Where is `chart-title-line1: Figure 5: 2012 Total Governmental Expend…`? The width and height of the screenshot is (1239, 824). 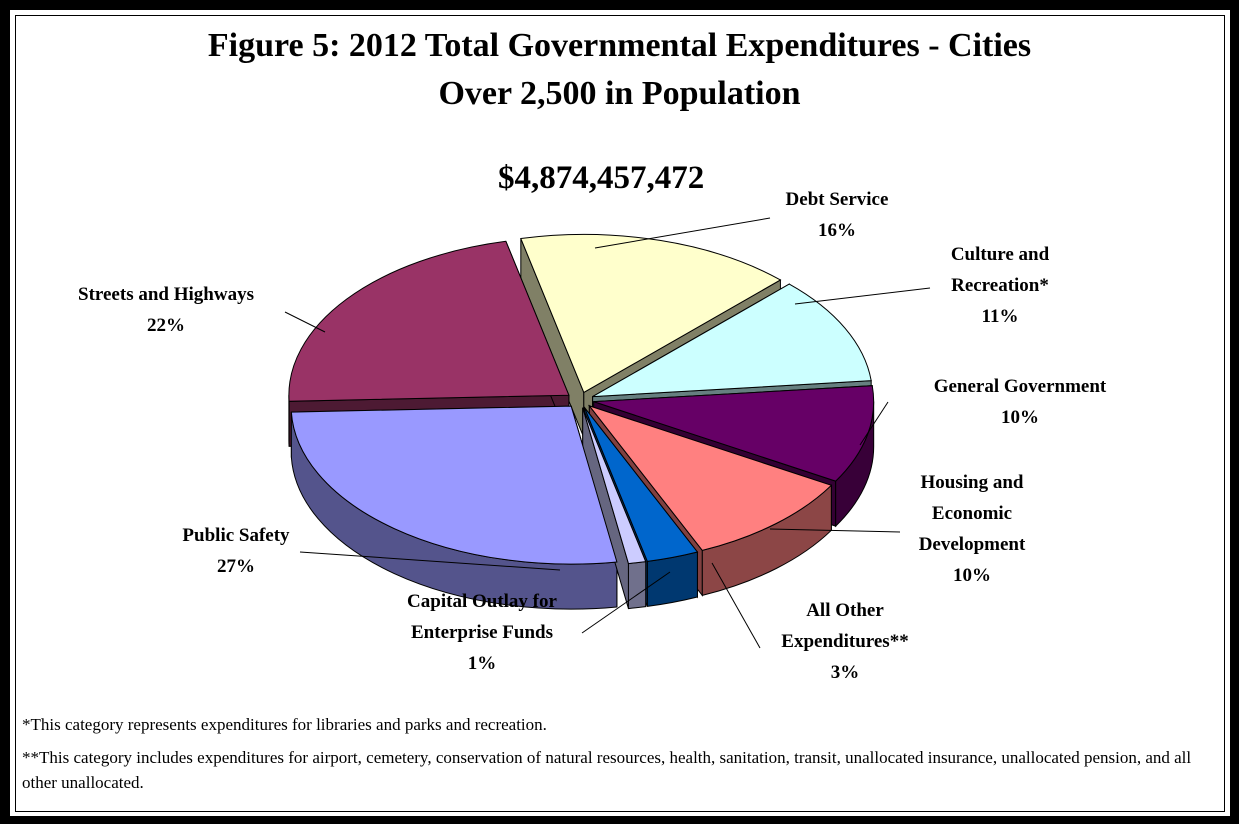 chart-title-line1: Figure 5: 2012 Total Governmental Expend… is located at coordinates (619, 45).